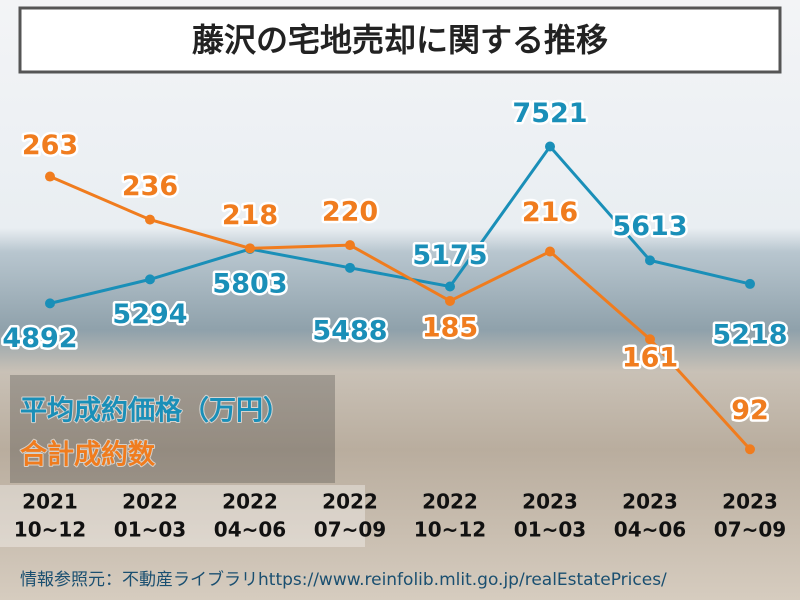  I want to click on data-label: 5613, so click(649, 226).